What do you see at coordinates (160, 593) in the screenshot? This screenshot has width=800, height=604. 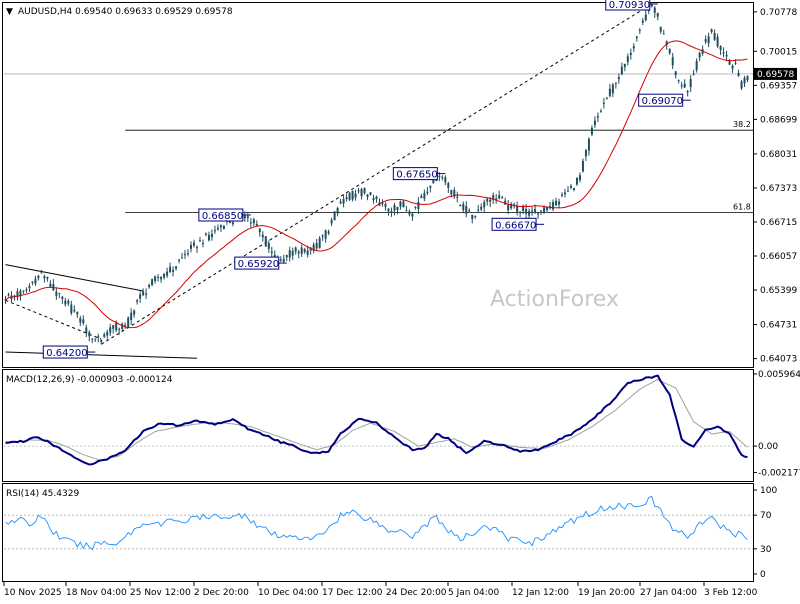 I see `time-tick-label: 25 Nov 12:00` at bounding box center [160, 593].